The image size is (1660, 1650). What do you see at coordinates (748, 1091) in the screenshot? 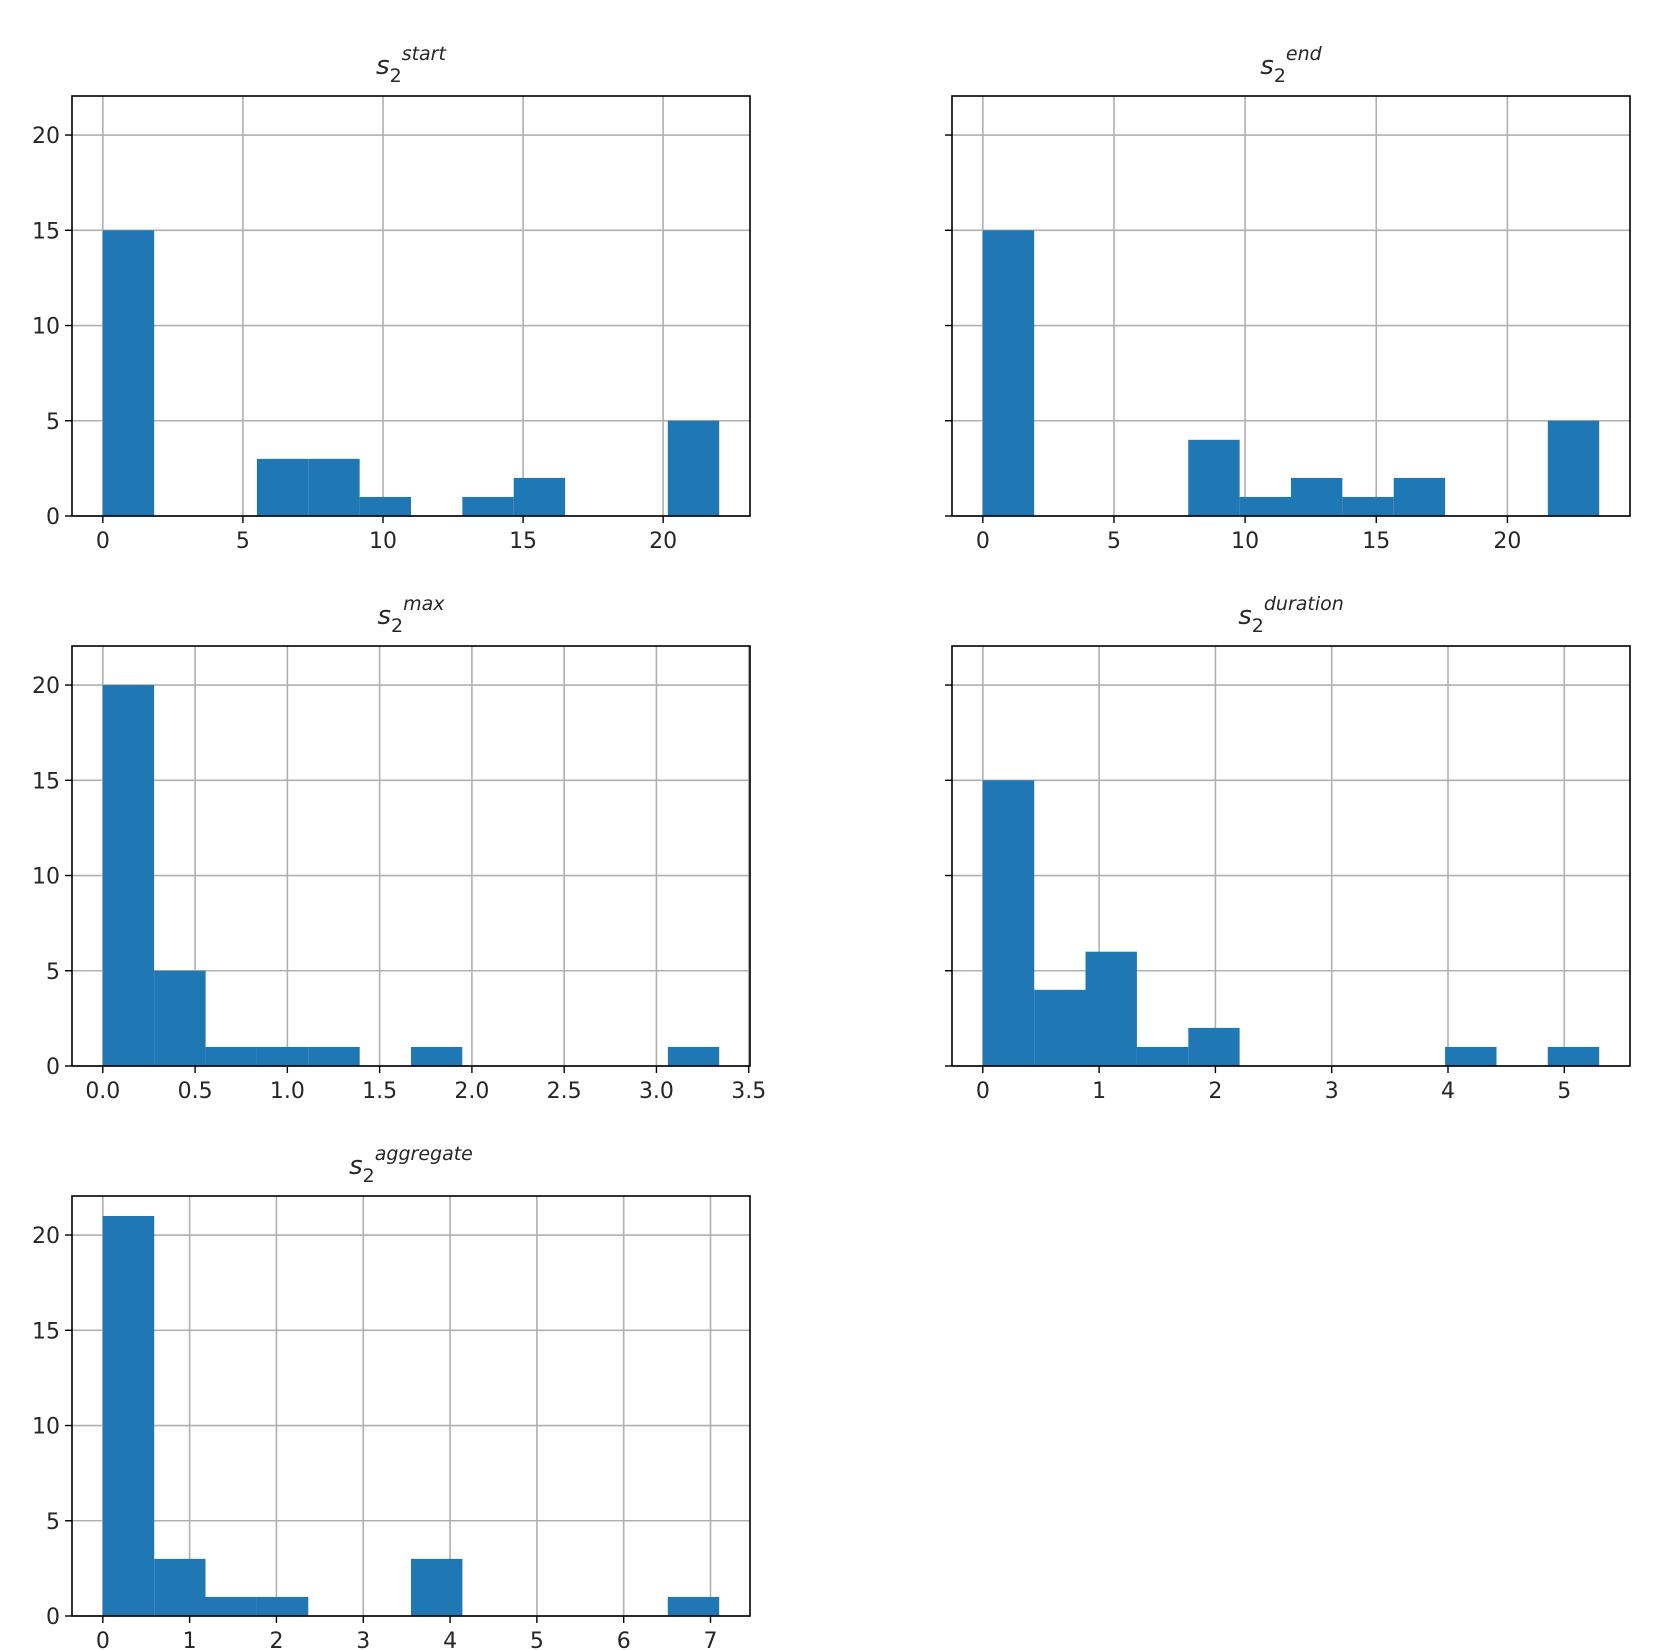
I see `x-tick-label: 3.5` at bounding box center [748, 1091].